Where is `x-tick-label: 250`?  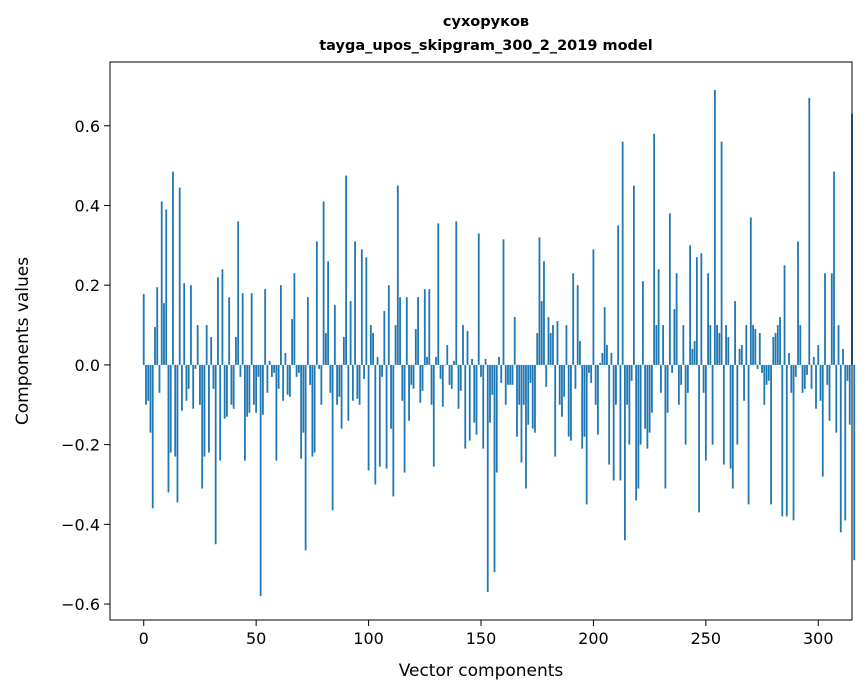
x-tick-label: 250 is located at coordinates (706, 638).